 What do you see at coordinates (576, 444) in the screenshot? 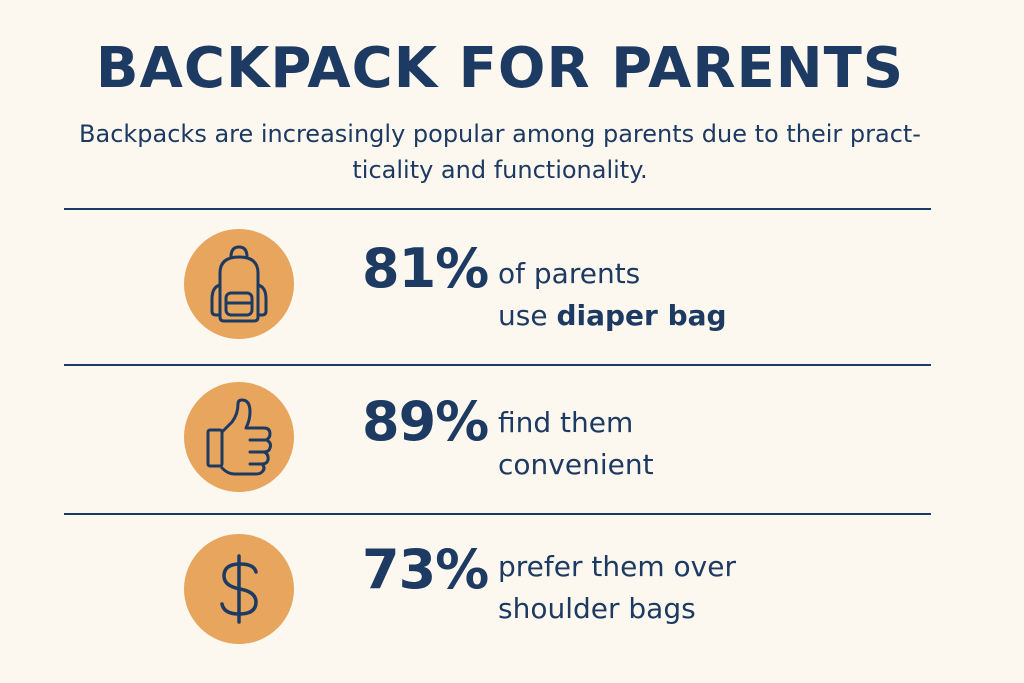
I see `stat-description: find them convenient` at bounding box center [576, 444].